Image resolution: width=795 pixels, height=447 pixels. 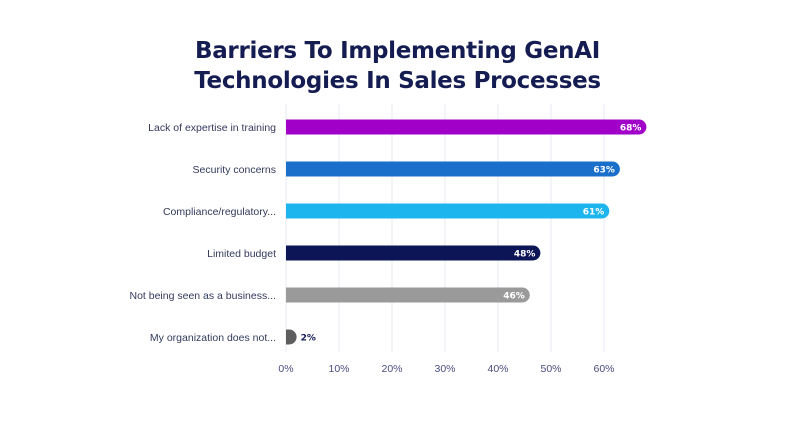 I want to click on value-label: 63%, so click(x=604, y=171).